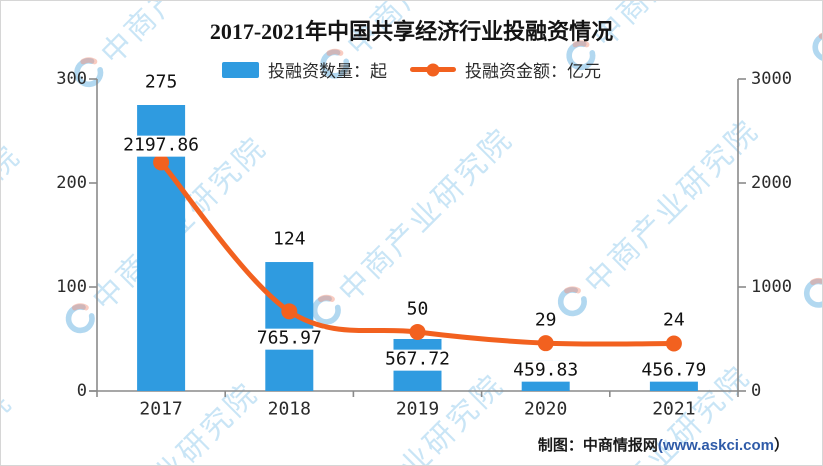 Image resolution: width=823 pixels, height=466 pixels. I want to click on credit-url-suffix: ）, so click(781, 445).